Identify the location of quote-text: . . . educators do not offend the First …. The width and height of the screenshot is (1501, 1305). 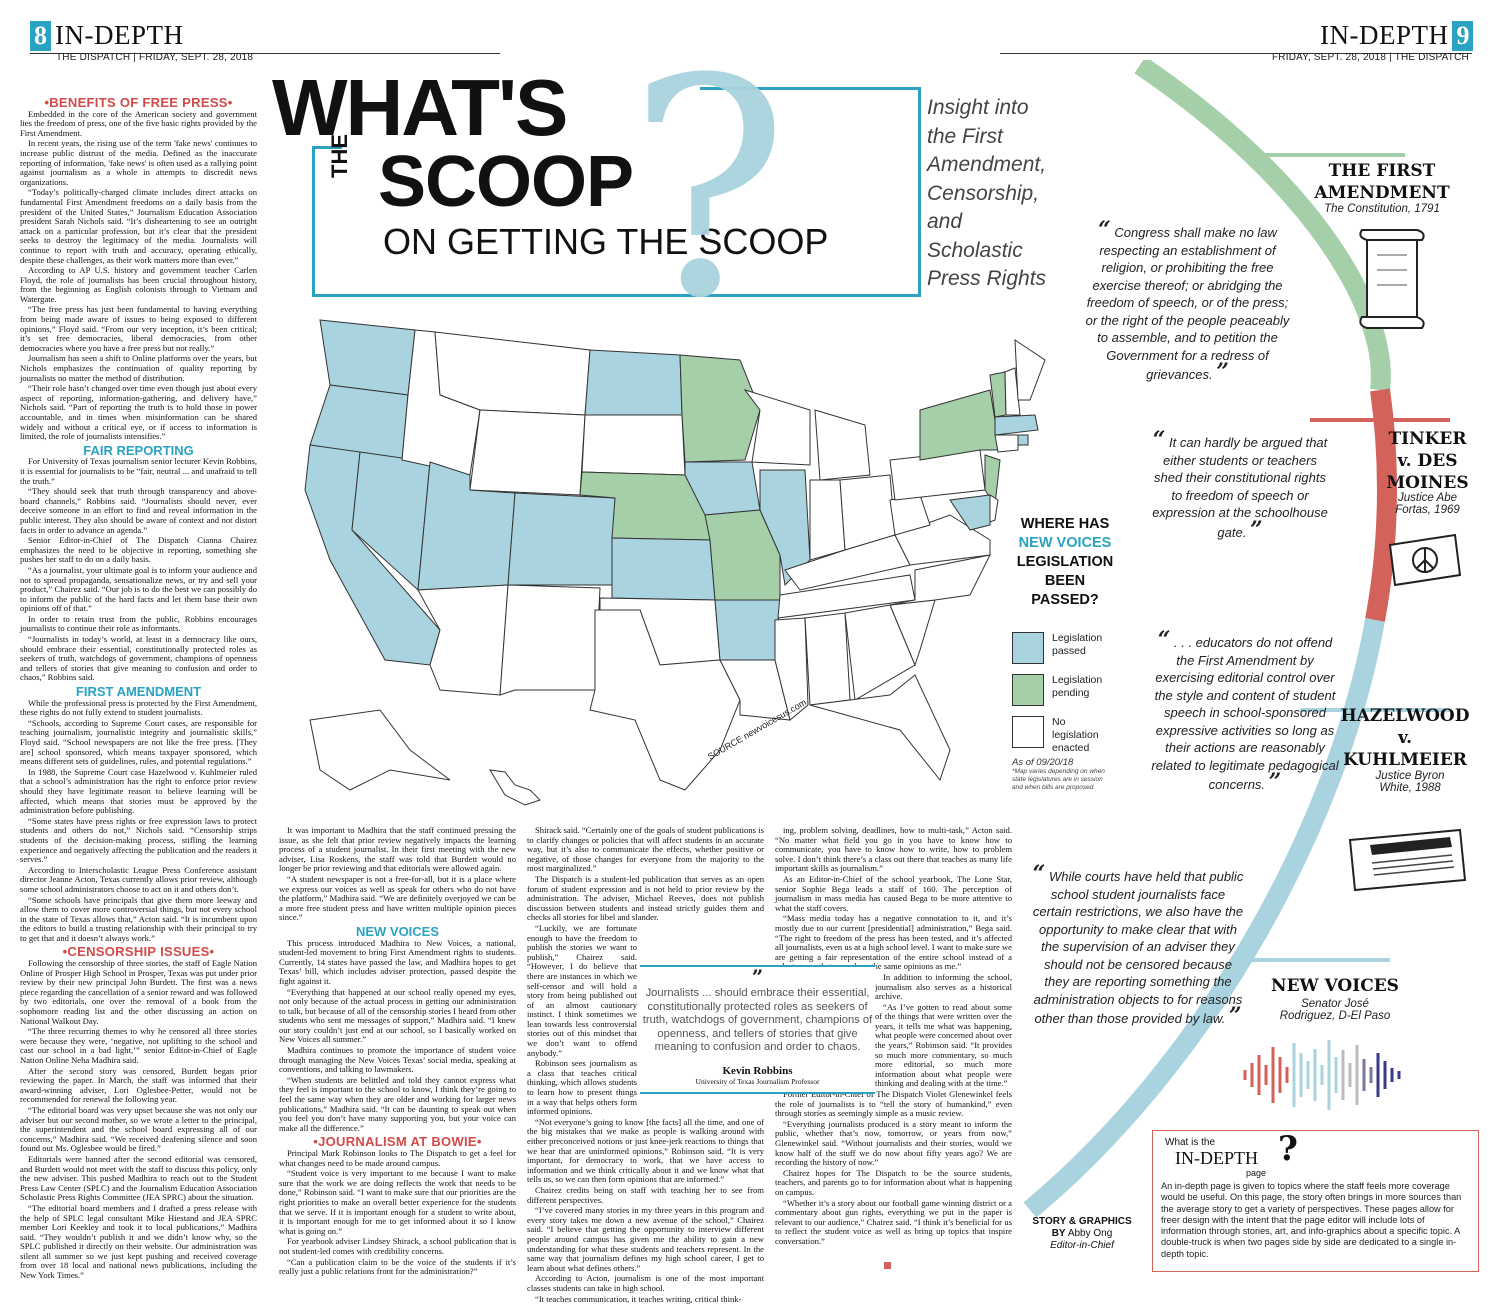
(1245, 713).